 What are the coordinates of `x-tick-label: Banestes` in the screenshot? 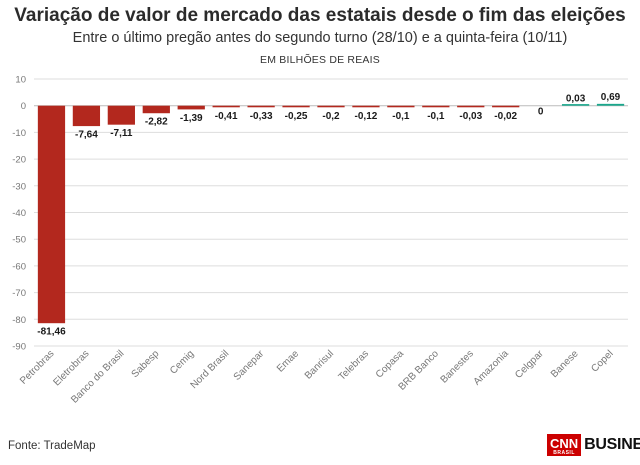 It's located at (457, 366).